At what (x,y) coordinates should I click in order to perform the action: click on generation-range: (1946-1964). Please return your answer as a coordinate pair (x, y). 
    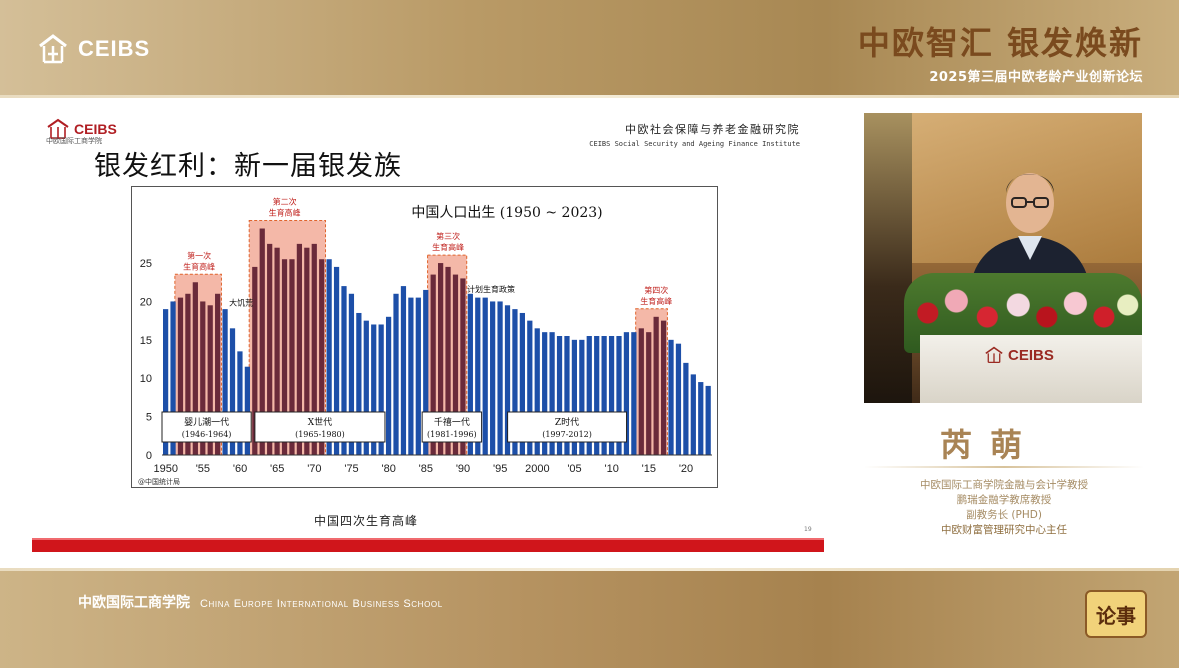
    Looking at the image, I should click on (207, 434).